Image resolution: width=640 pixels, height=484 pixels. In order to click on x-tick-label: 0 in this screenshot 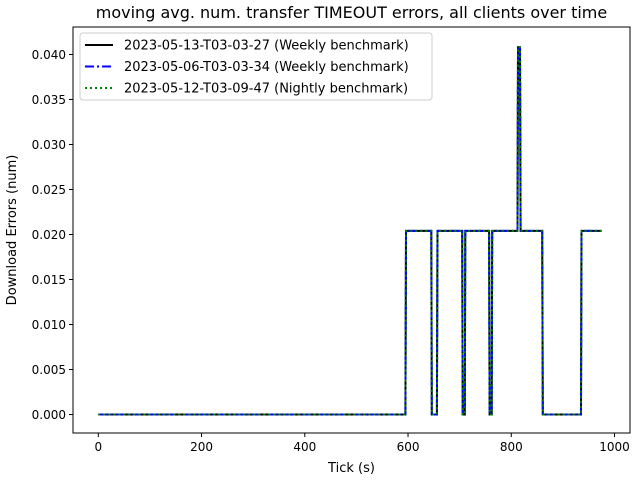, I will do `click(98, 447)`.